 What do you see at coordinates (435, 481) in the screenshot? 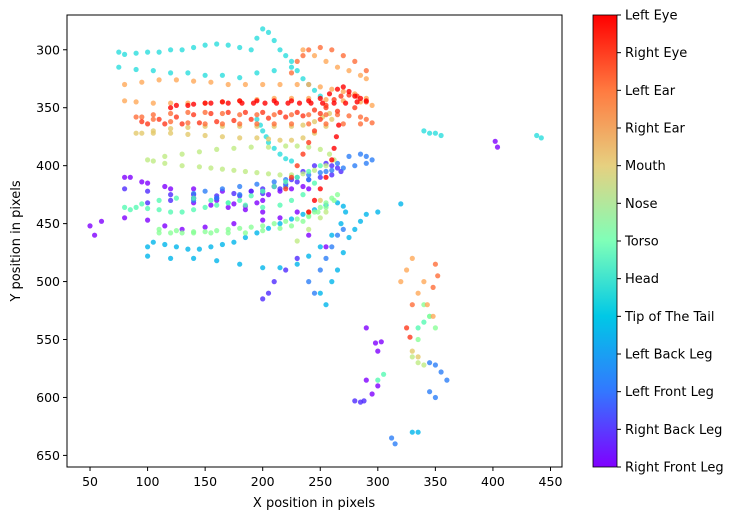
I see `x-tick-label: 350` at bounding box center [435, 481].